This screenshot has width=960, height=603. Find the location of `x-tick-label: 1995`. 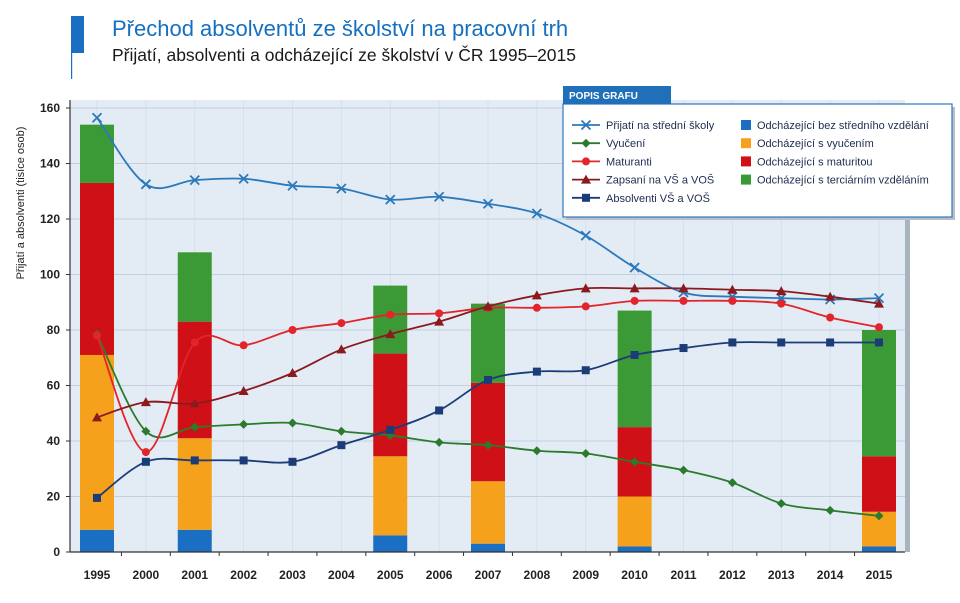

x-tick-label: 1995 is located at coordinates (97, 575).